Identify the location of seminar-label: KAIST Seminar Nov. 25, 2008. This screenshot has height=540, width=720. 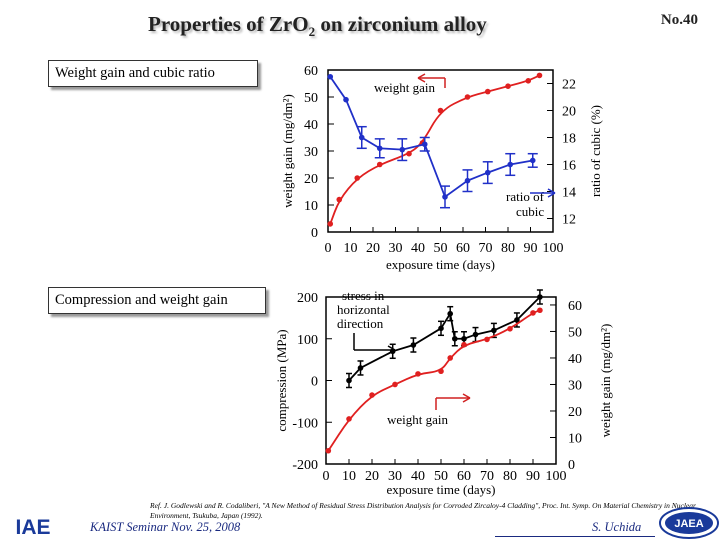
(165, 527).